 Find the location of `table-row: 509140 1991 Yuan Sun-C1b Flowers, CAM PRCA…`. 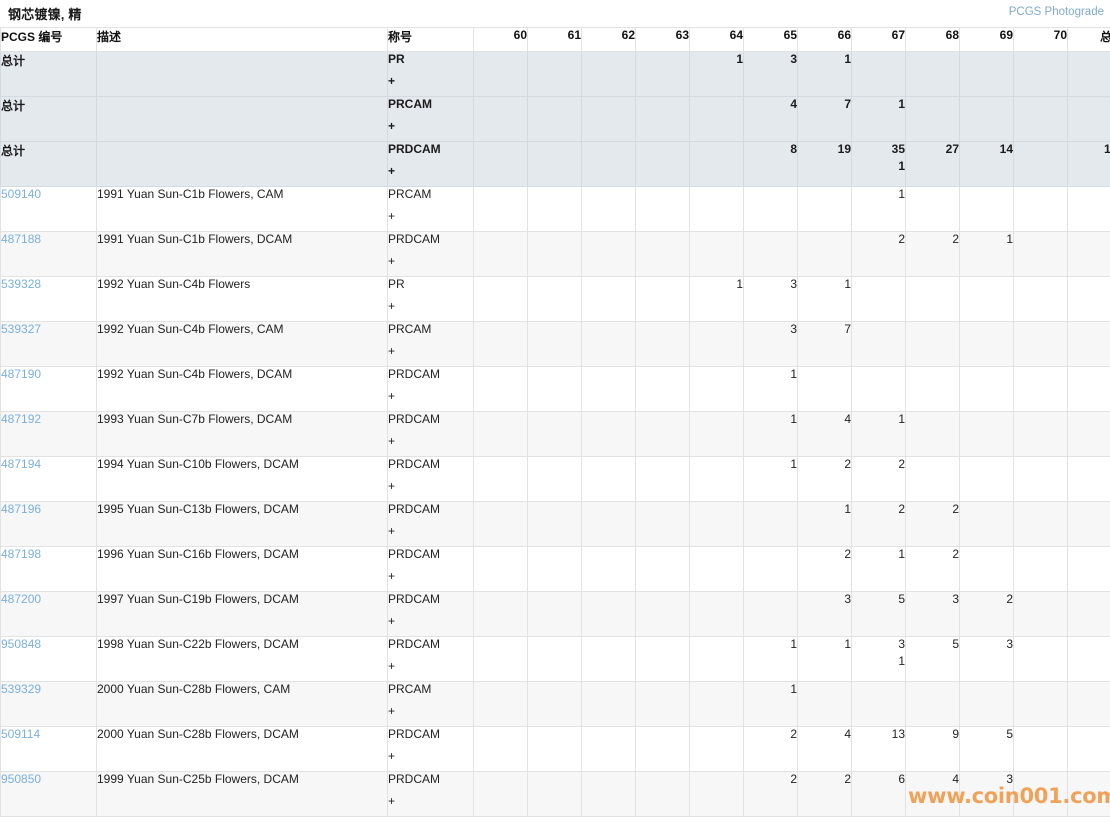

table-row: 509140 1991 Yuan Sun-C1b Flowers, CAM PRCA… is located at coordinates (555, 209).